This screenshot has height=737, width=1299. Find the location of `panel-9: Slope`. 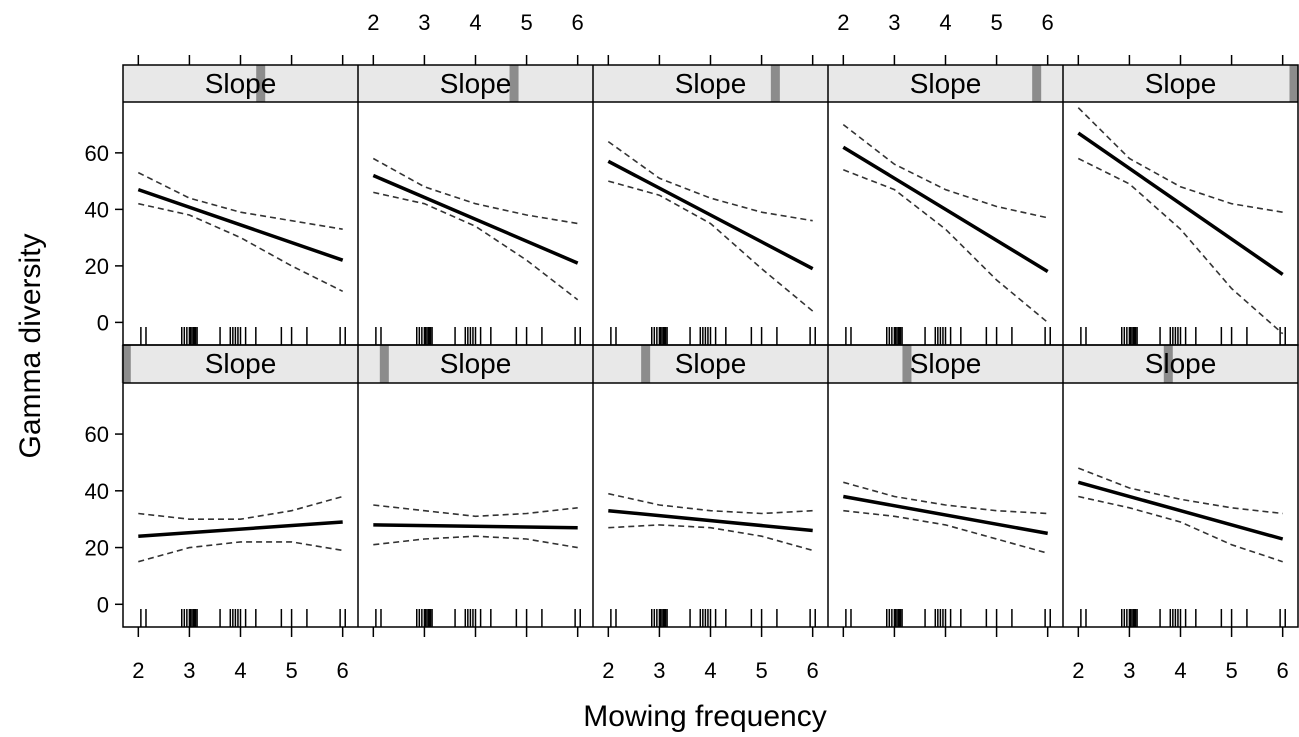

panel-9: Slope is located at coordinates (945, 486).